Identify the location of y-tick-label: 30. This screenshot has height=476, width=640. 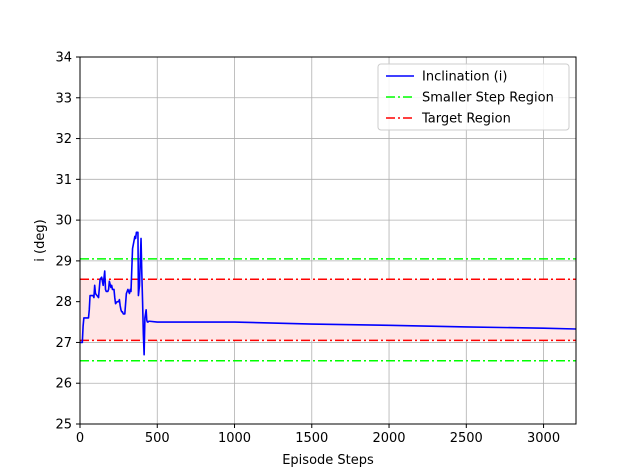
(63, 221).